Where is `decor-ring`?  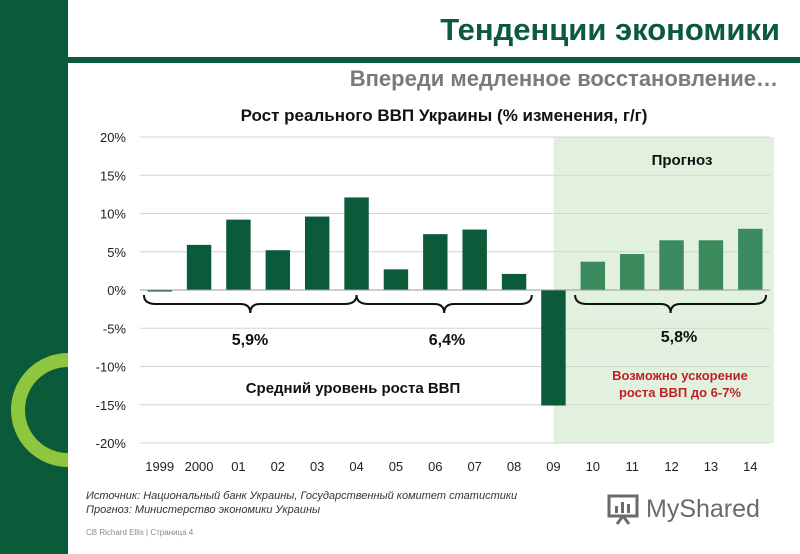
decor-ring is located at coordinates (40, 410).